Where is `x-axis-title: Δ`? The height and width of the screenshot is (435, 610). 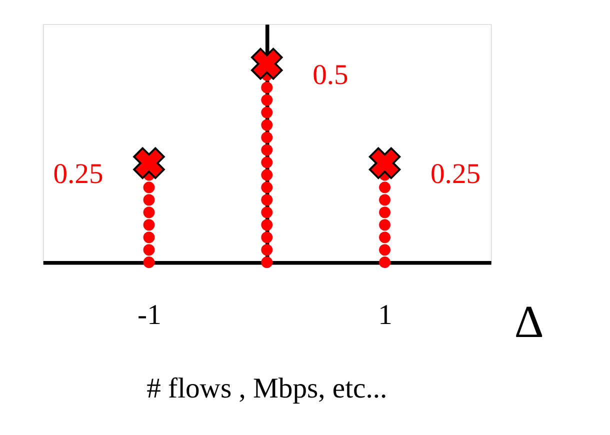
x-axis-title: Δ is located at coordinates (529, 322).